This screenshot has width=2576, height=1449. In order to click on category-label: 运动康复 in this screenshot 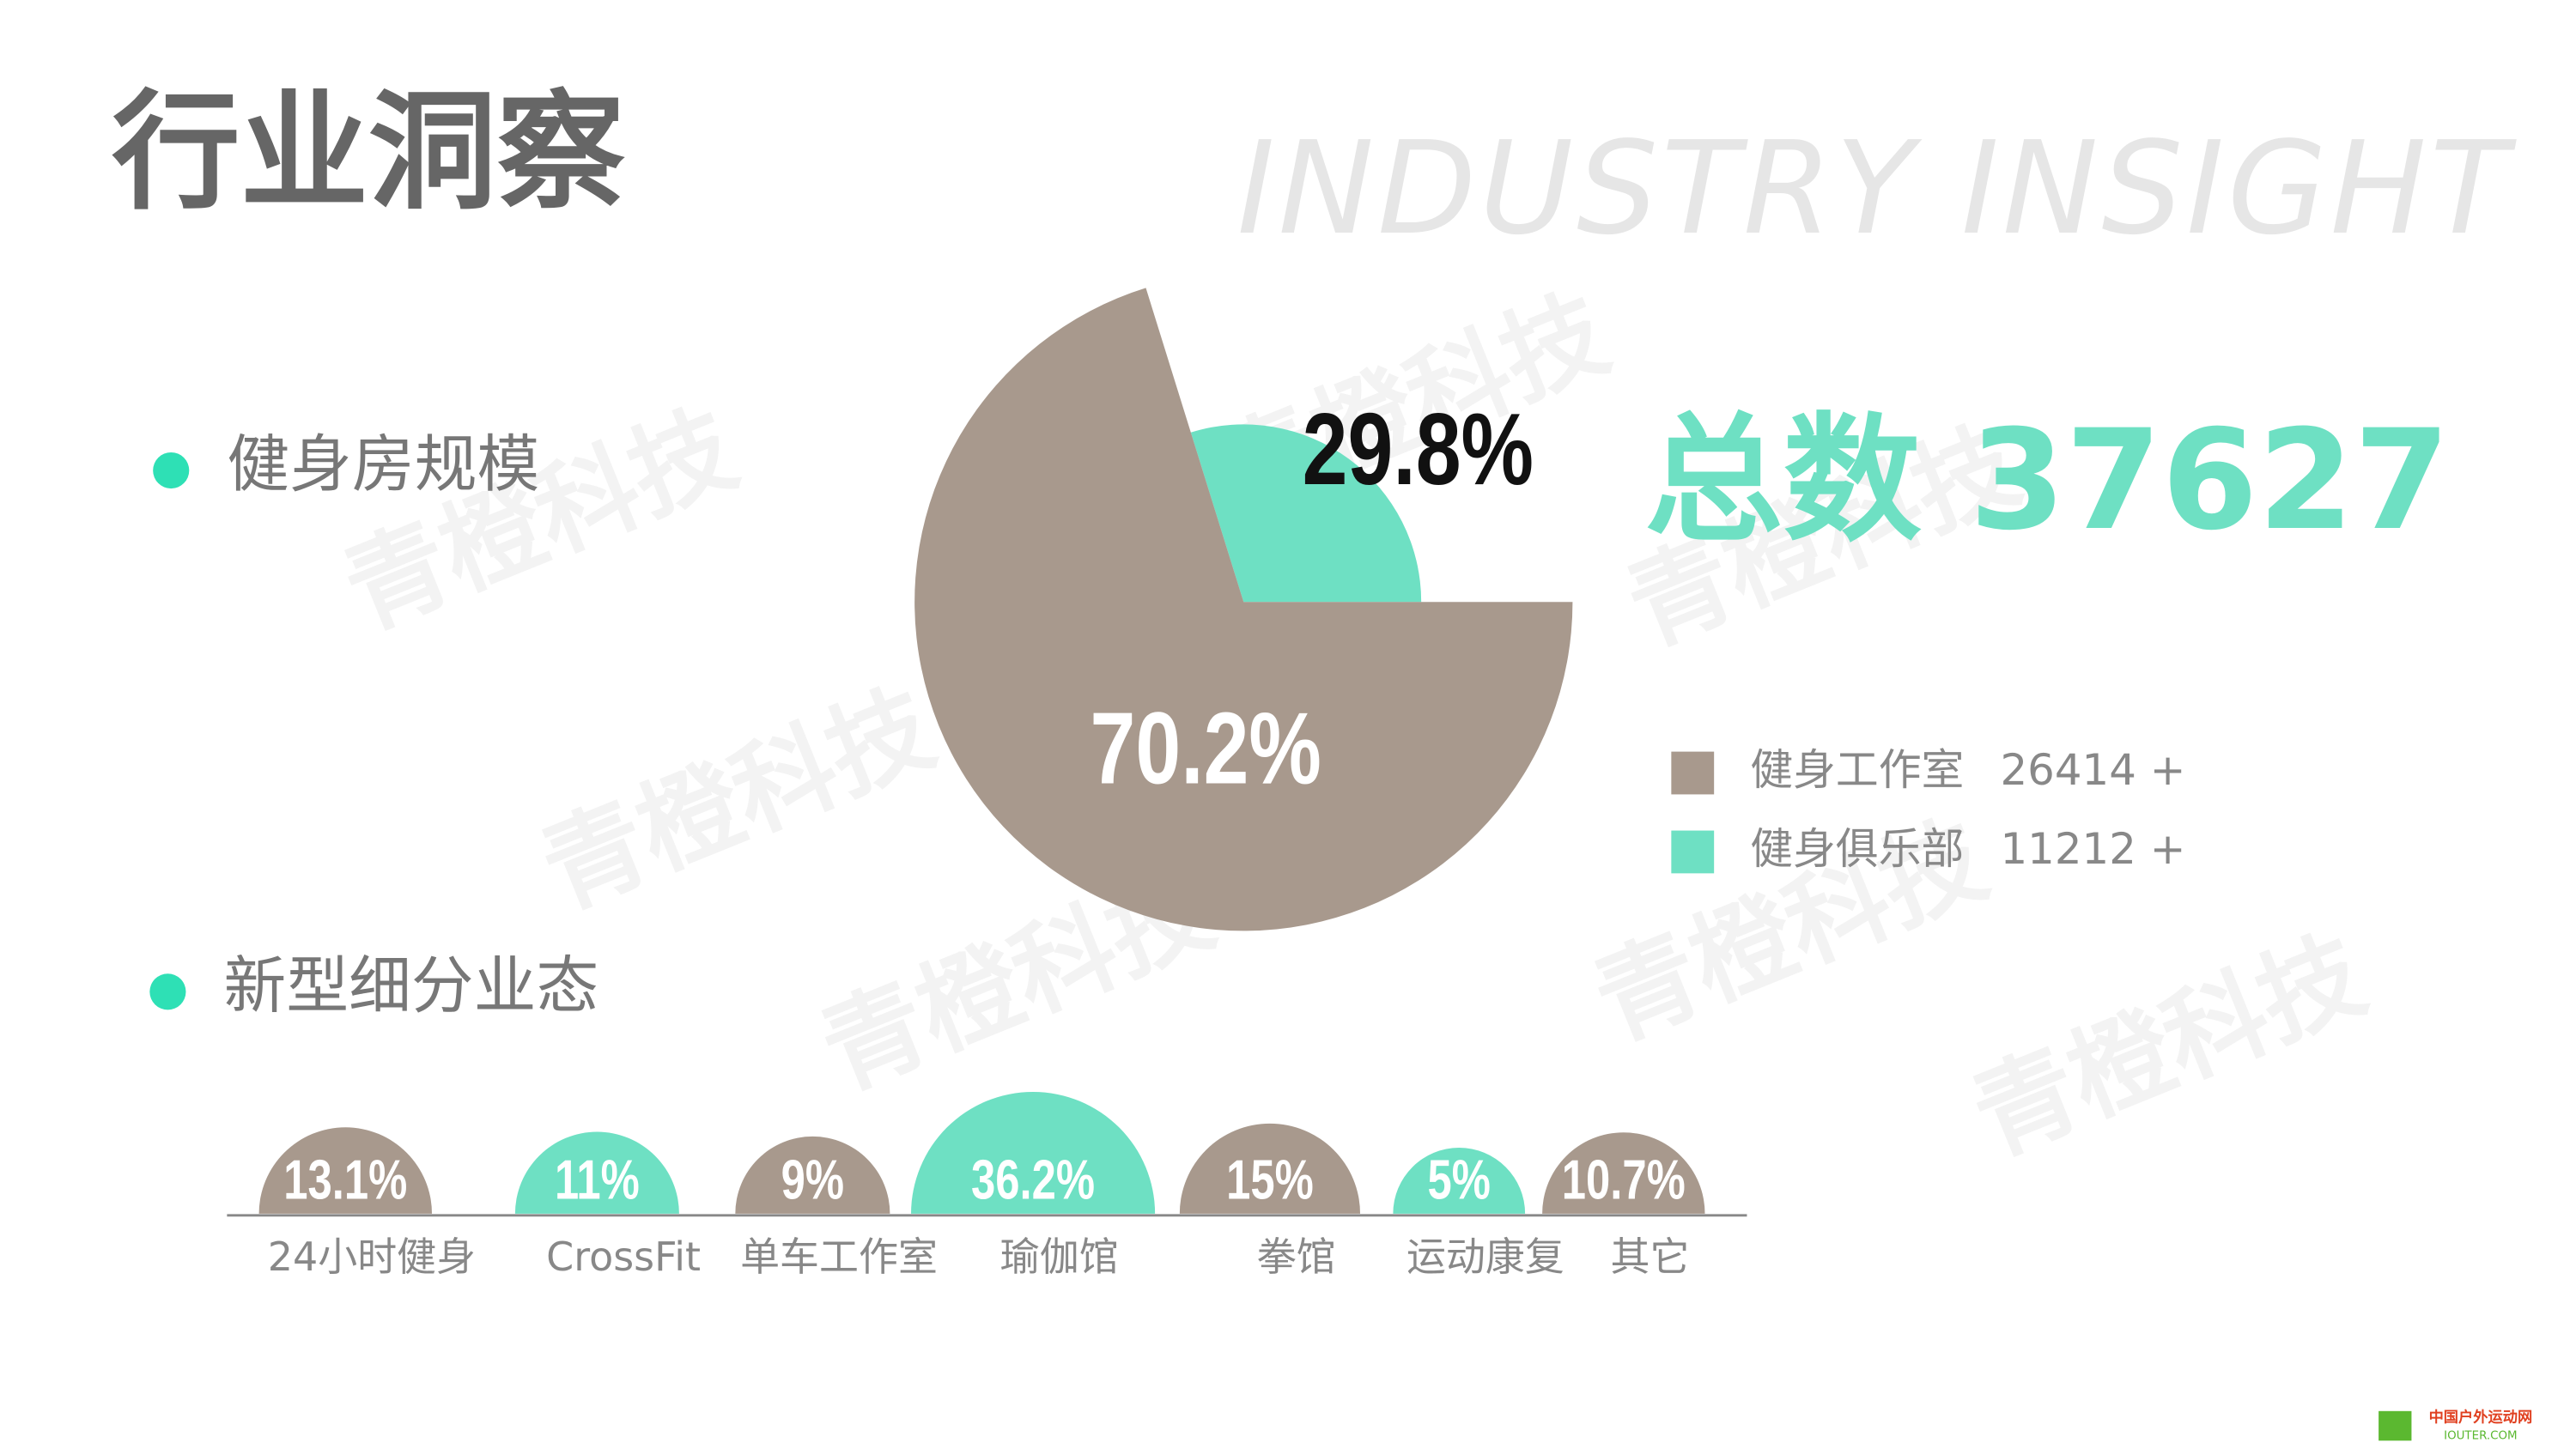, I will do `click(1485, 1257)`.